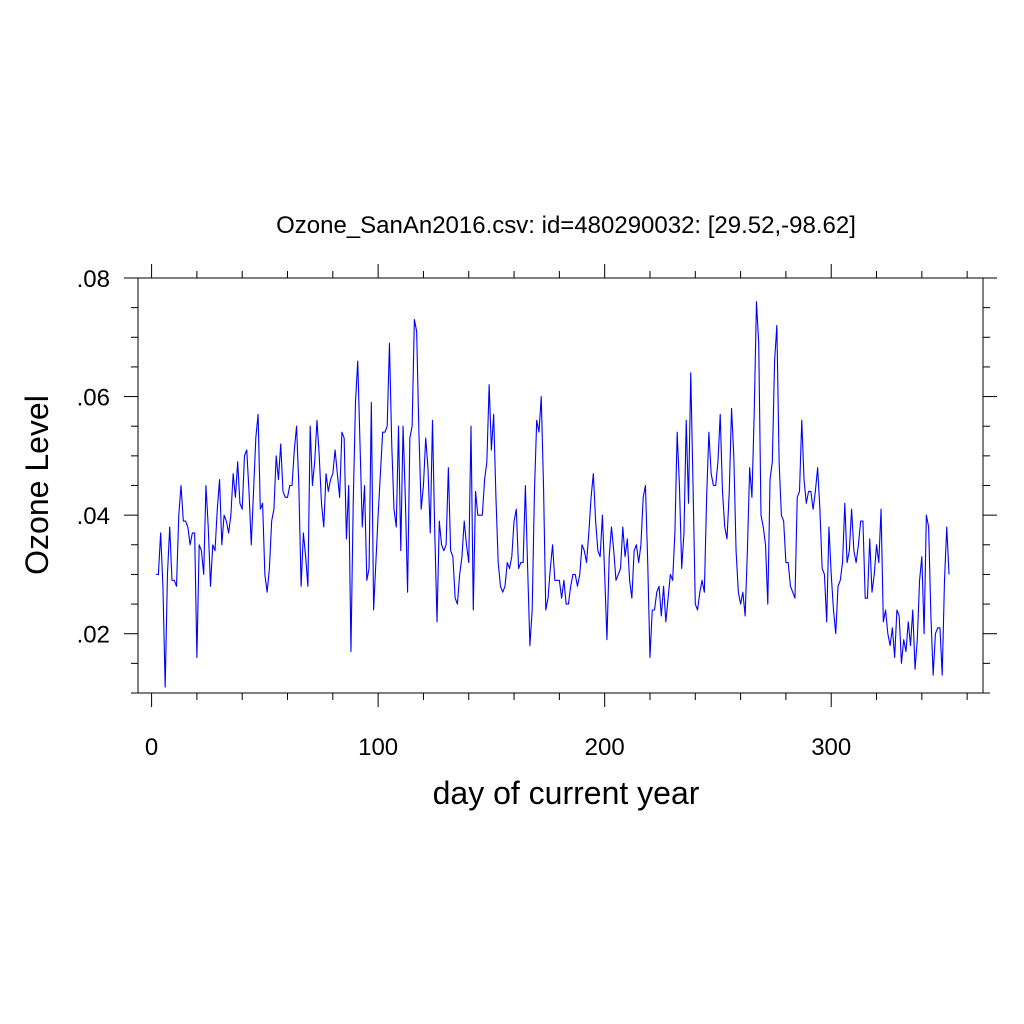  I want to click on x-tick-label: 200, so click(605, 747).